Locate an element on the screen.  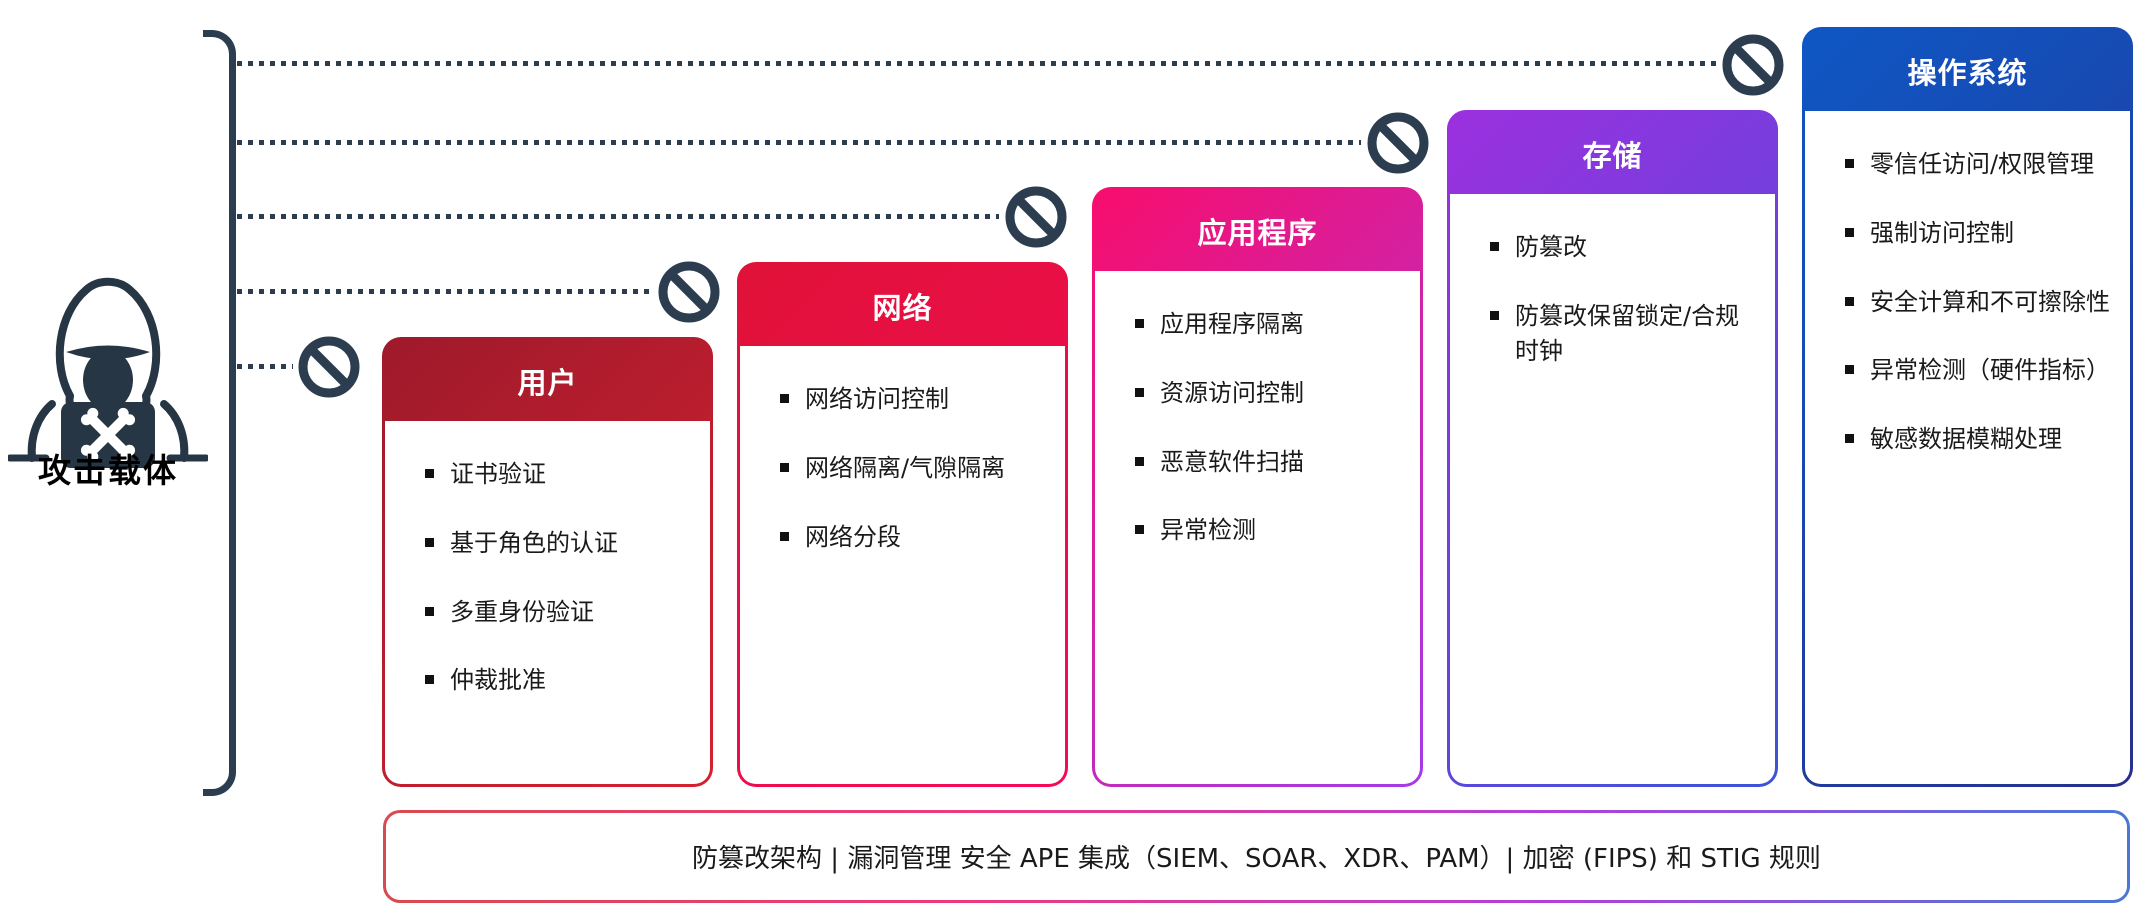
list-item: 异常检测（硬件指标） is located at coordinates (1980, 370).